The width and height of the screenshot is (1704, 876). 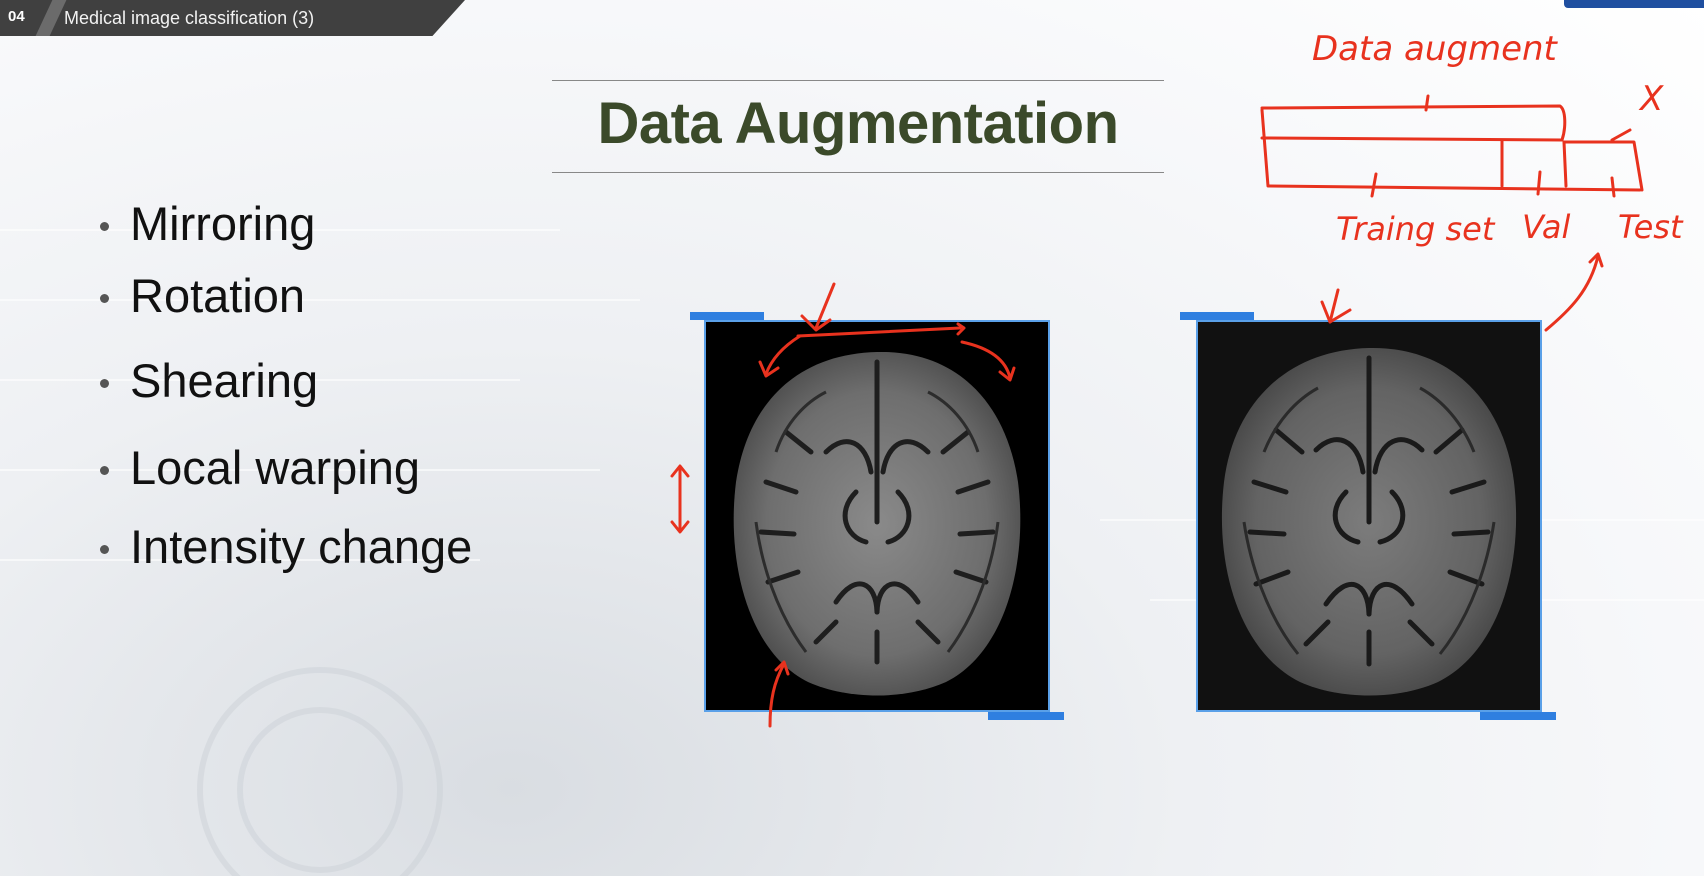 I want to click on annotation-x-mark: X, so click(x=1651, y=99).